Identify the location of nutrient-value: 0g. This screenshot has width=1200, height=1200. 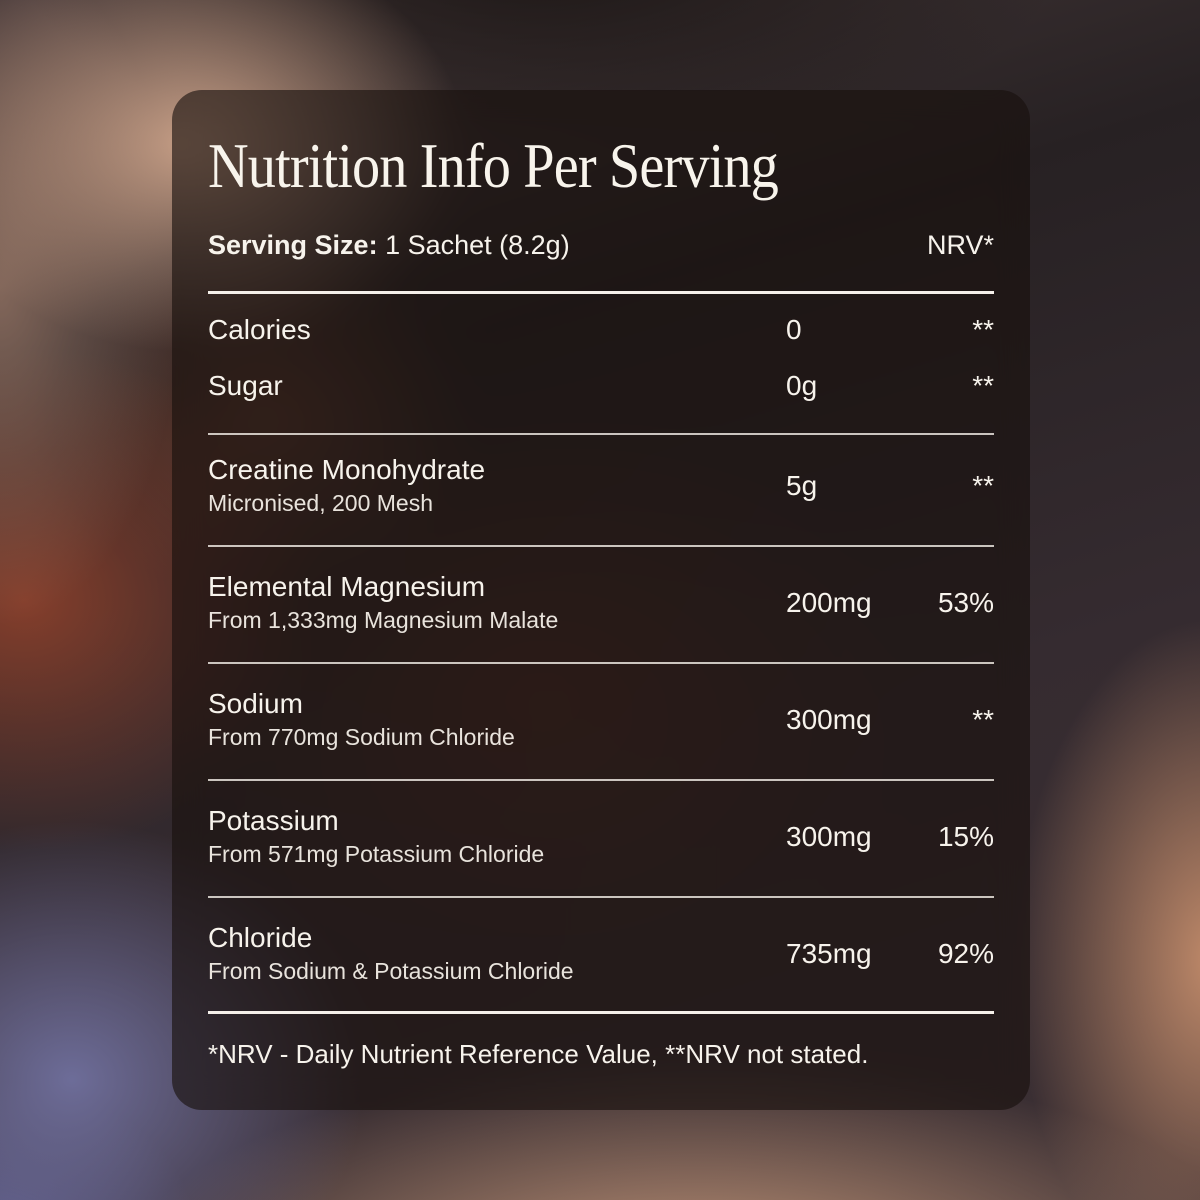
(802, 385).